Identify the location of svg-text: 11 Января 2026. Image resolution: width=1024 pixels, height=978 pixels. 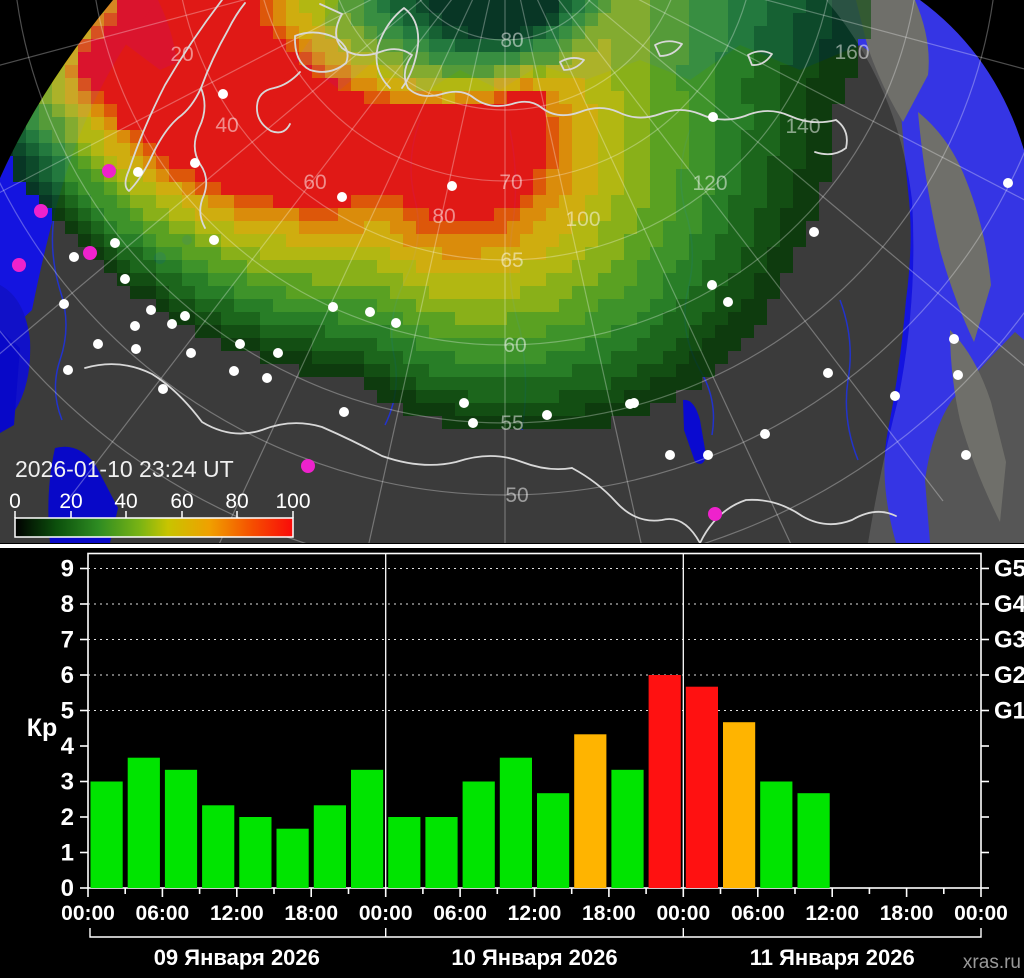
(832, 957).